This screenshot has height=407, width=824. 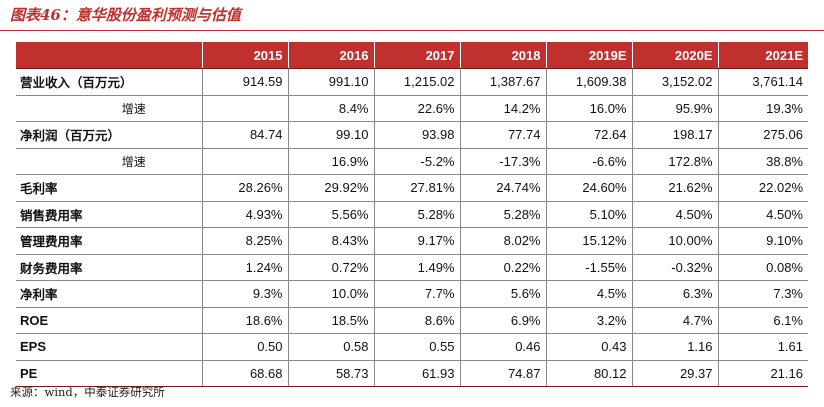 I want to click on header-cell-year: 2017, so click(x=416, y=55).